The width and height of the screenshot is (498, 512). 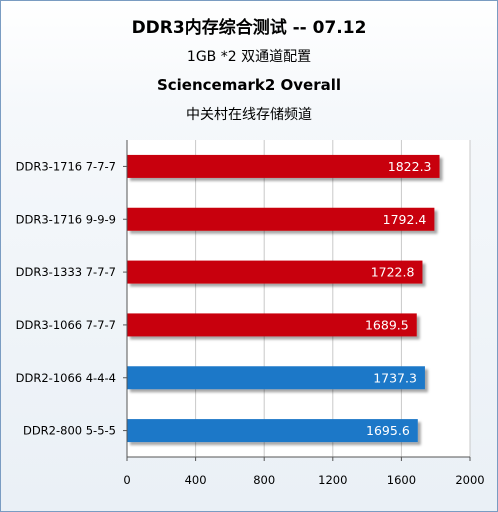 I want to click on category-label: DDR2-1066 4-4-4, so click(x=66, y=378).